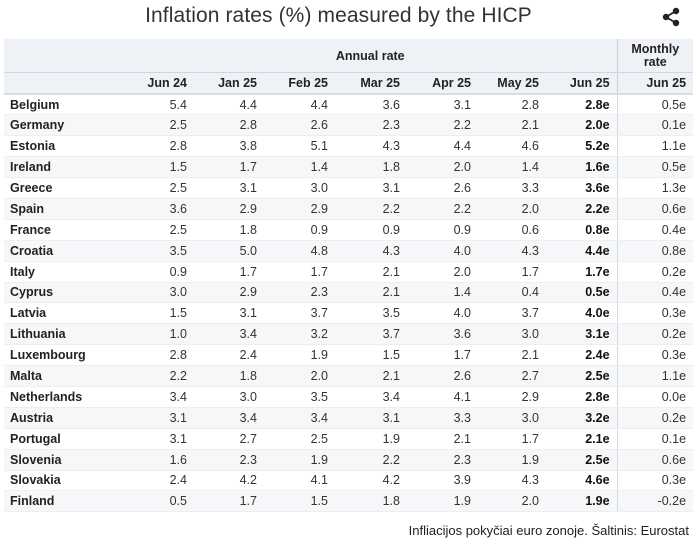 The height and width of the screenshot is (546, 697). Describe the element at coordinates (582, 460) in the screenshot. I see `latest-annual-cell: 2.5e` at that location.